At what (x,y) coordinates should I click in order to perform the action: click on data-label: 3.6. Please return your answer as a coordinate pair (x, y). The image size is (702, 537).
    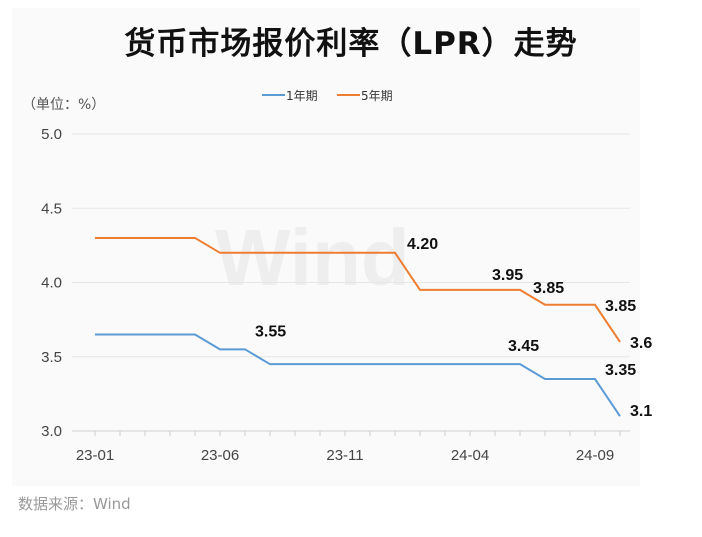
    Looking at the image, I should click on (641, 343).